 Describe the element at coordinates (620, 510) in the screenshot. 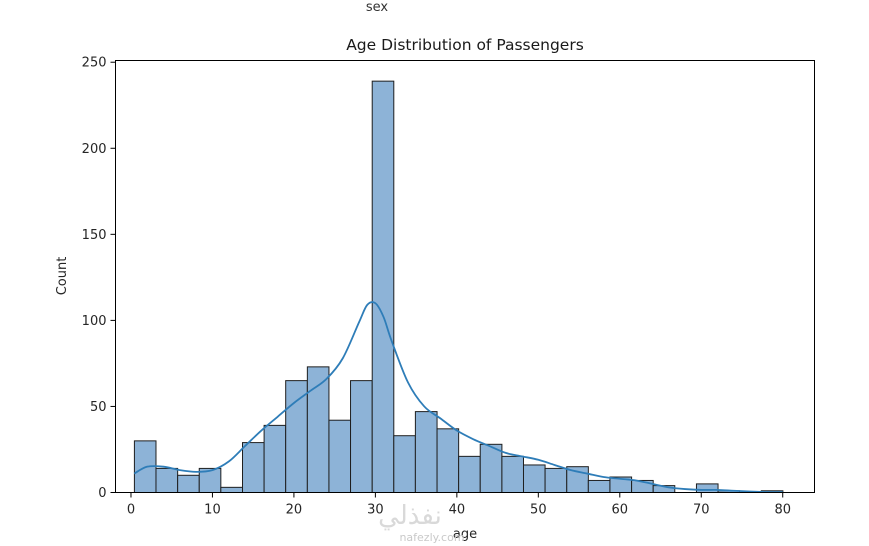

I see `x-tick-label: 60` at that location.